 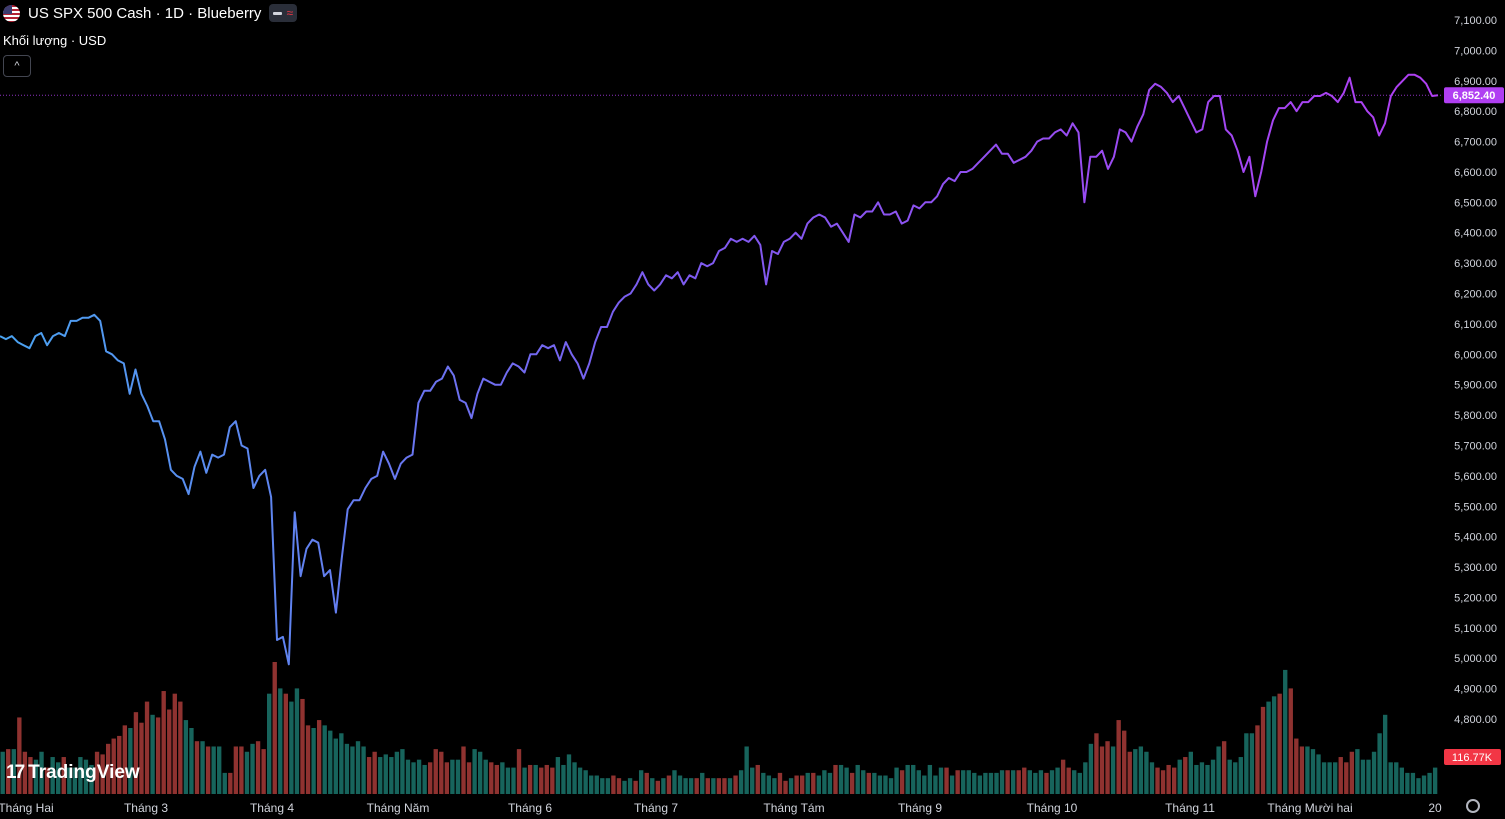 What do you see at coordinates (1475, 477) in the screenshot?
I see `price-tick-label: 5,600.00` at bounding box center [1475, 477].